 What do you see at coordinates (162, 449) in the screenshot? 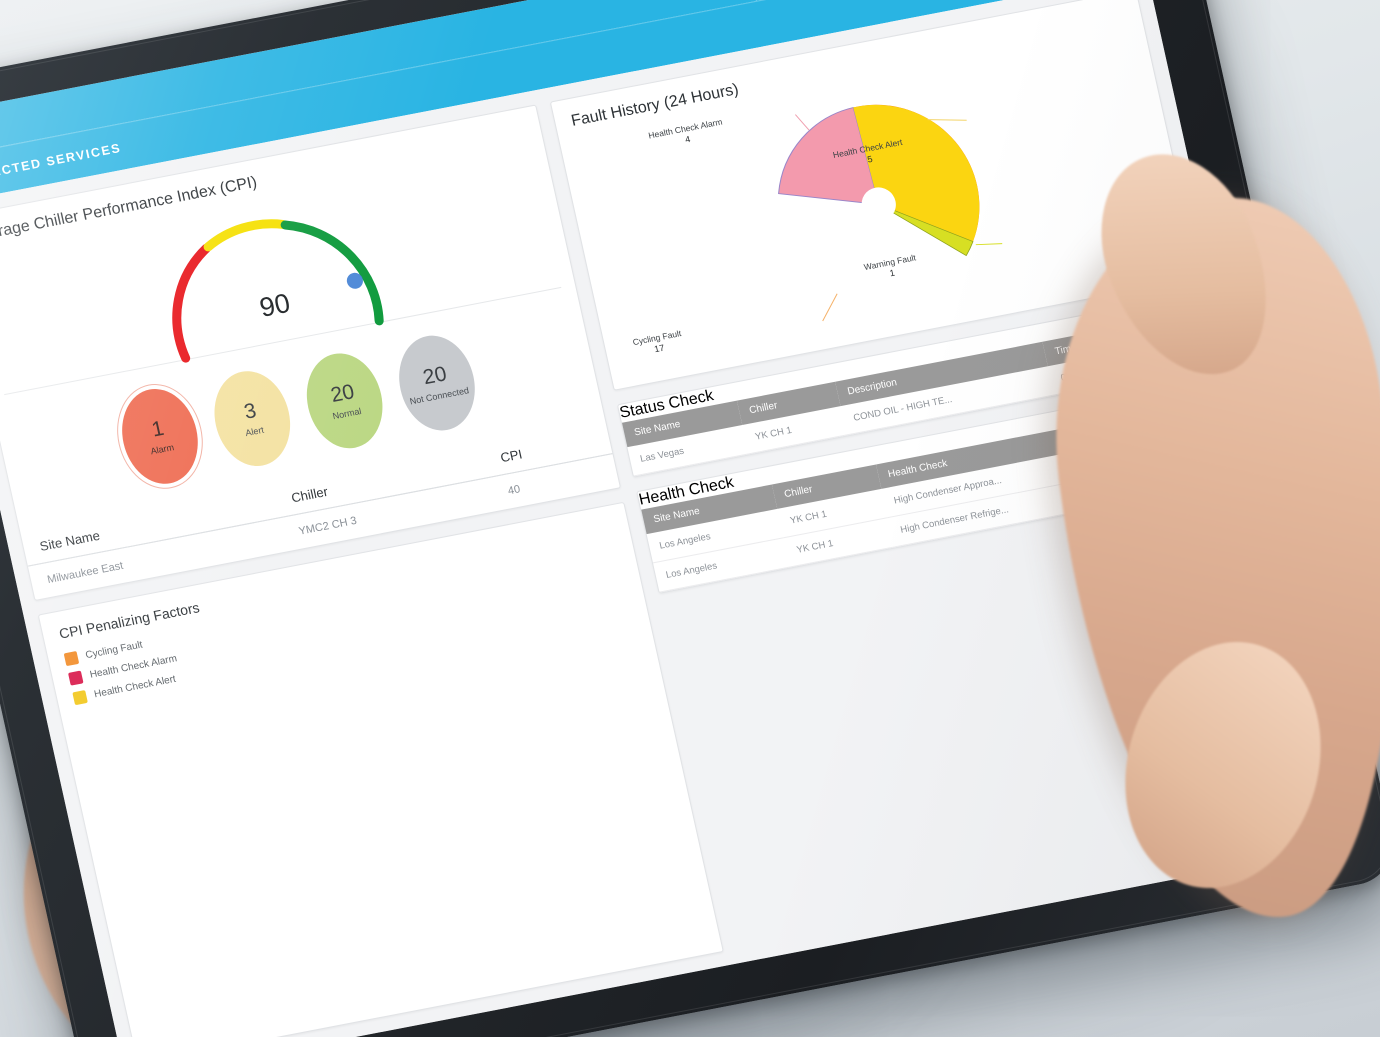
I see `pill-label: Alarm` at bounding box center [162, 449].